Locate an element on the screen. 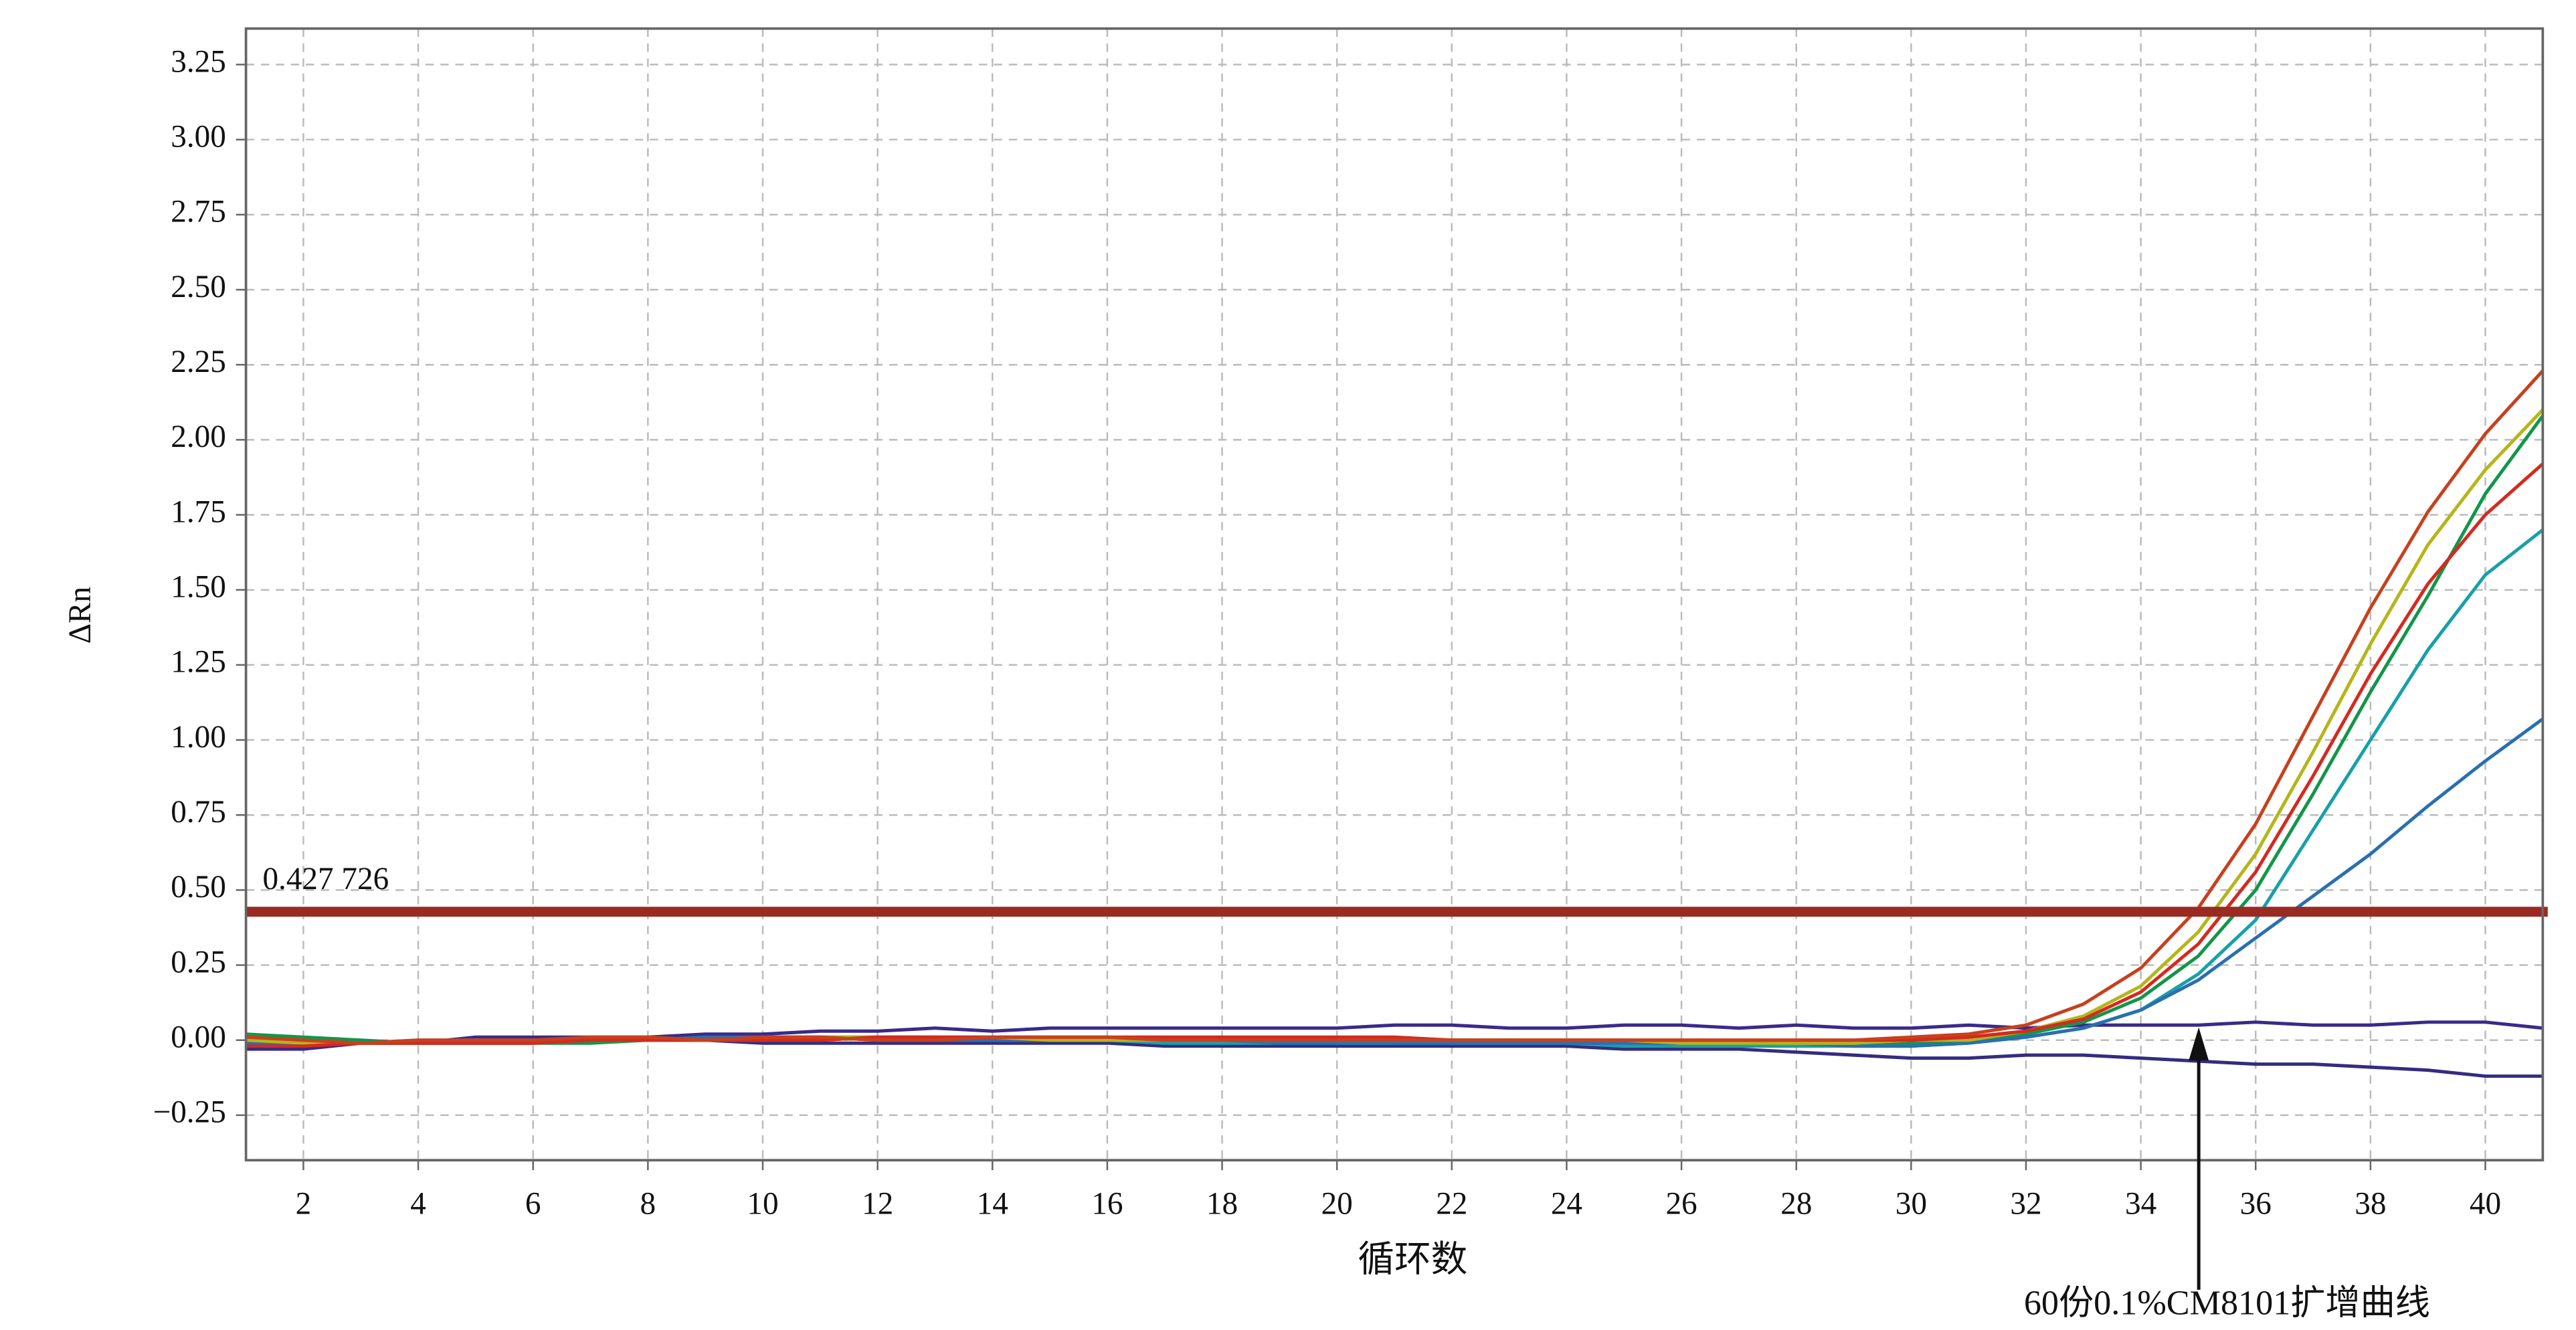 This screenshot has width=2576, height=1330. x-tick-label: 10 is located at coordinates (763, 1204).